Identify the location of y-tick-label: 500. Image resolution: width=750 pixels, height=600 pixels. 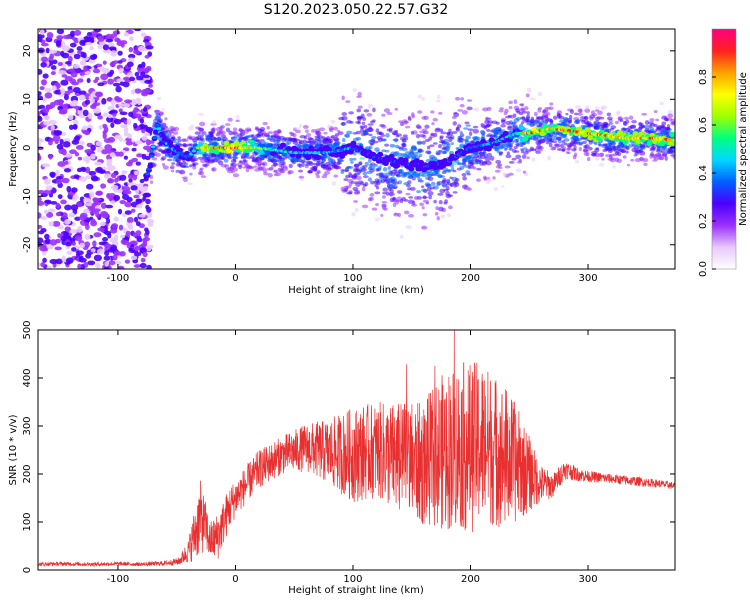
(27, 329).